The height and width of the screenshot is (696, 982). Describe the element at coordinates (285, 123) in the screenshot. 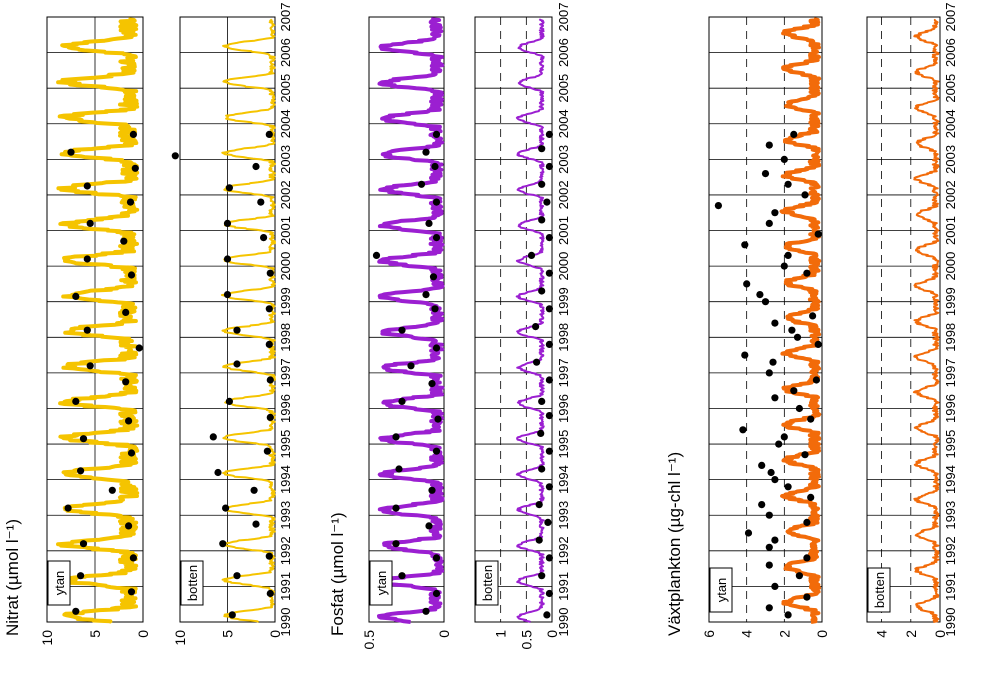

I see `year-label: 2004` at that location.